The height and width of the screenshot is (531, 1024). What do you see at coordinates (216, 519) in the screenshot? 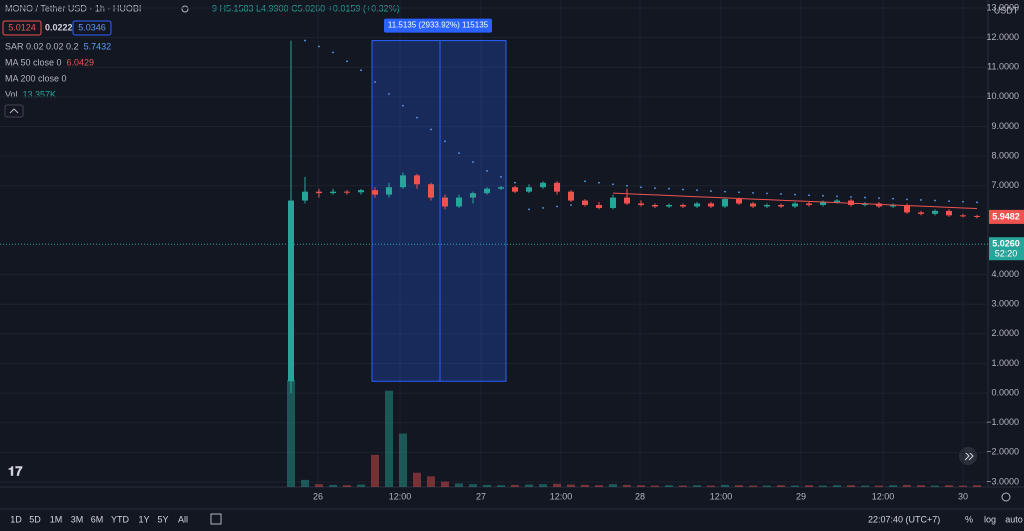
I see `date-range-icon` at bounding box center [216, 519].